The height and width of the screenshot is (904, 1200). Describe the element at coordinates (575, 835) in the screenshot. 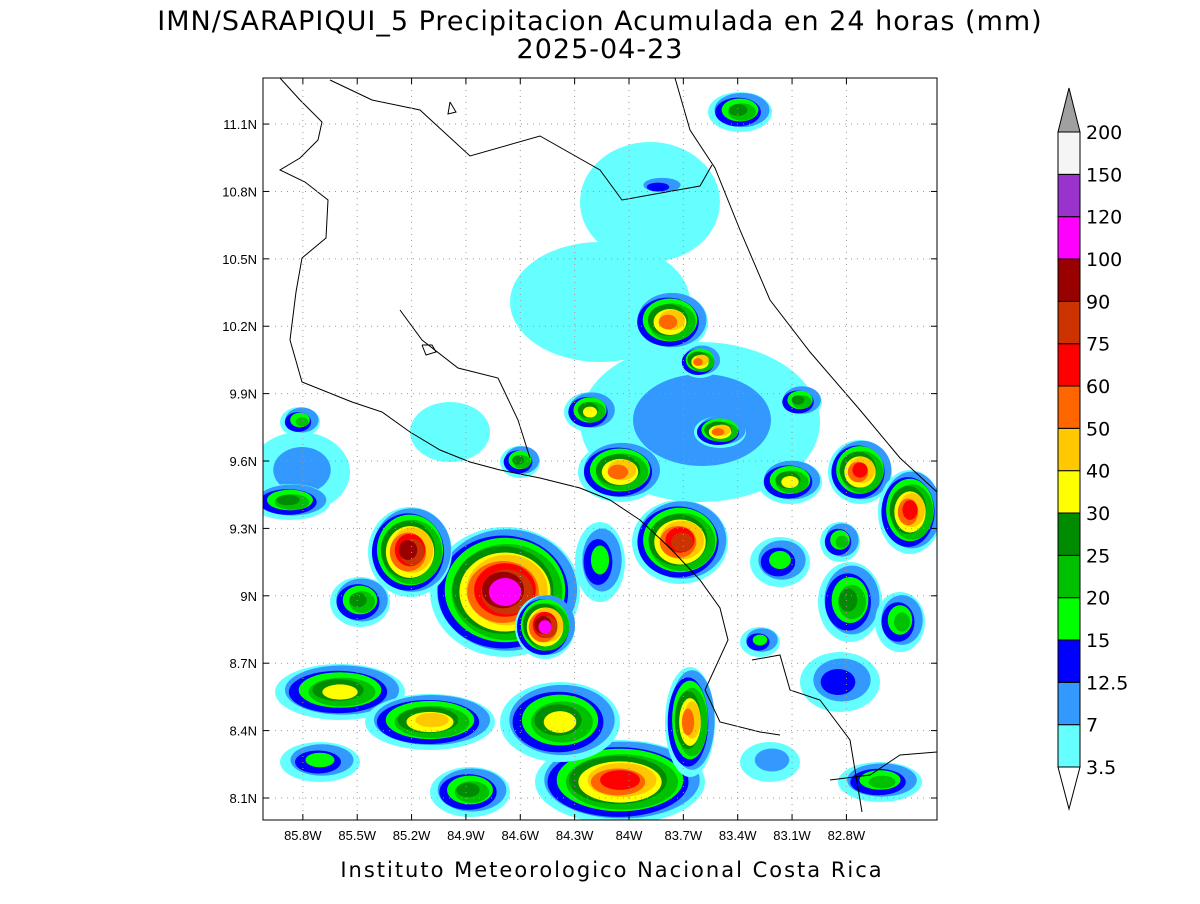

I see `x-tick-label: 84.3W` at that location.